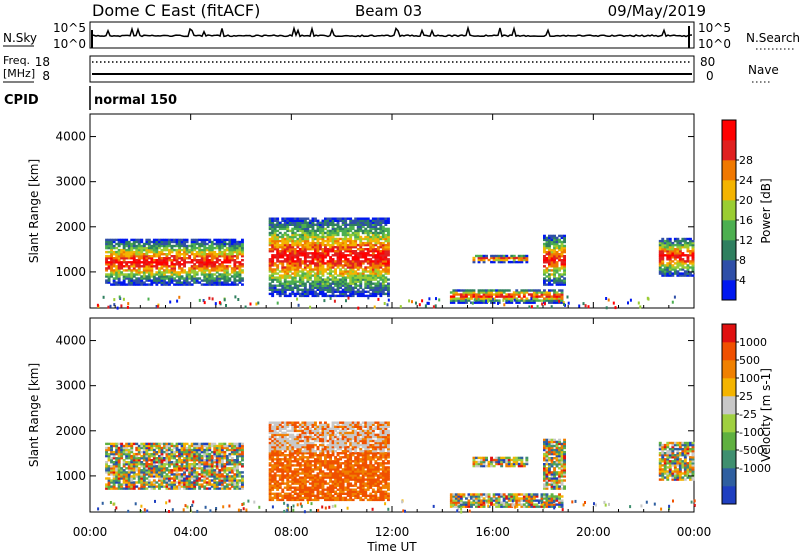  What do you see at coordinates (46, 76) in the screenshot?
I see `freq-tick-8: 8` at bounding box center [46, 76].